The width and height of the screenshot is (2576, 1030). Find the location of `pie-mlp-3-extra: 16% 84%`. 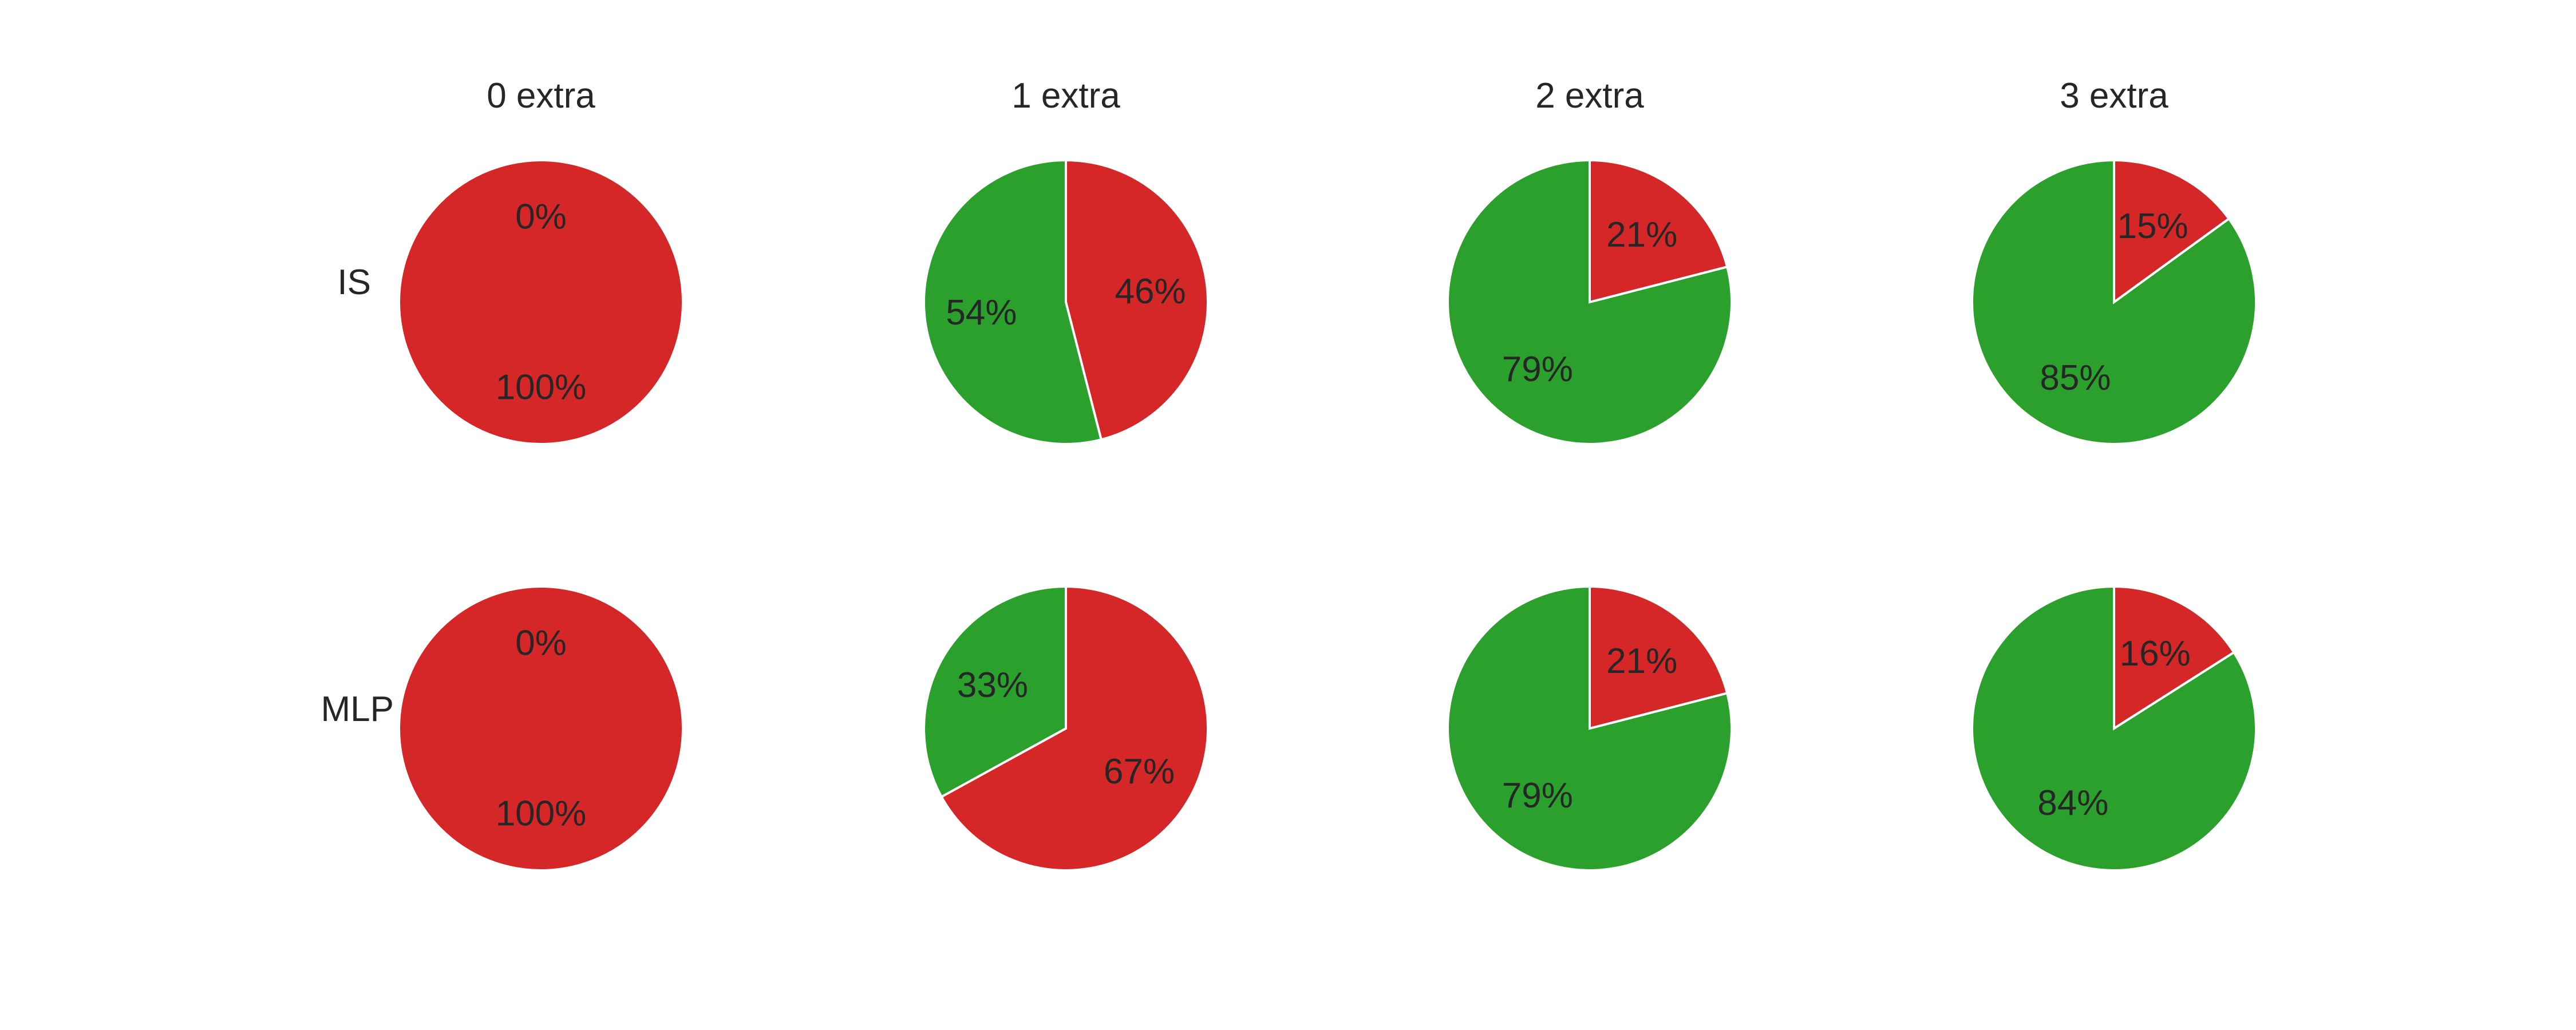

pie-mlp-3-extra: 16% 84% is located at coordinates (2114, 728).